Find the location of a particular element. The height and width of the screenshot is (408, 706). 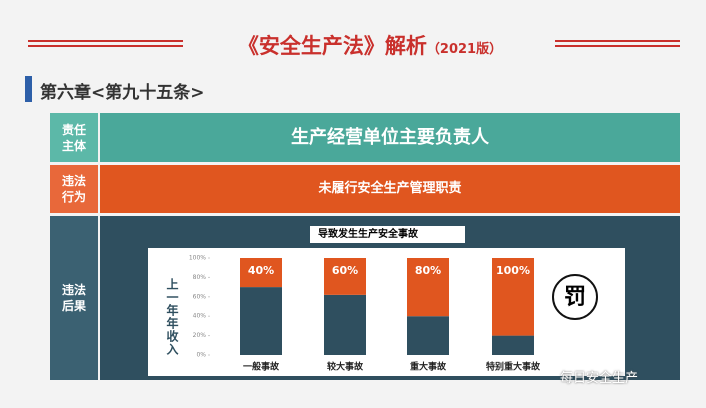

y-tick-label: 80% is located at coordinates (200, 277).